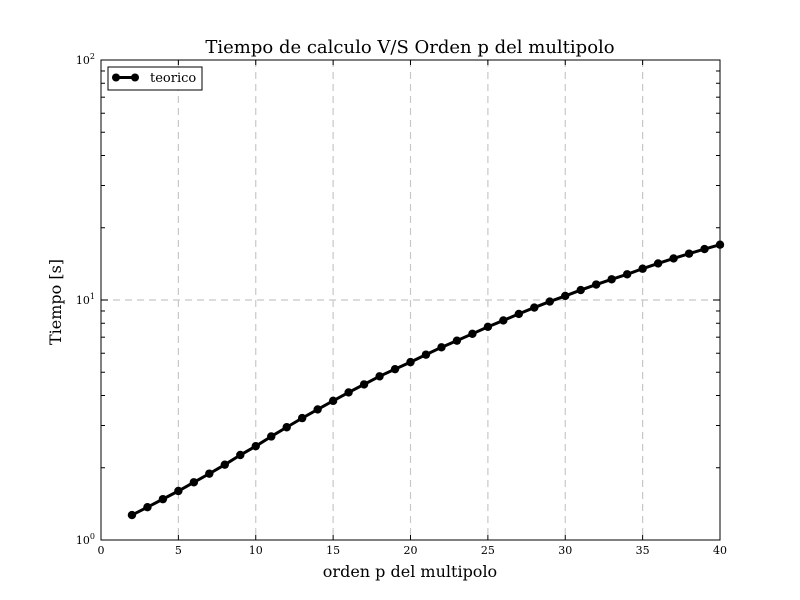 This screenshot has width=800, height=600. Describe the element at coordinates (488, 550) in the screenshot. I see `x-tick-label: 25` at that location.